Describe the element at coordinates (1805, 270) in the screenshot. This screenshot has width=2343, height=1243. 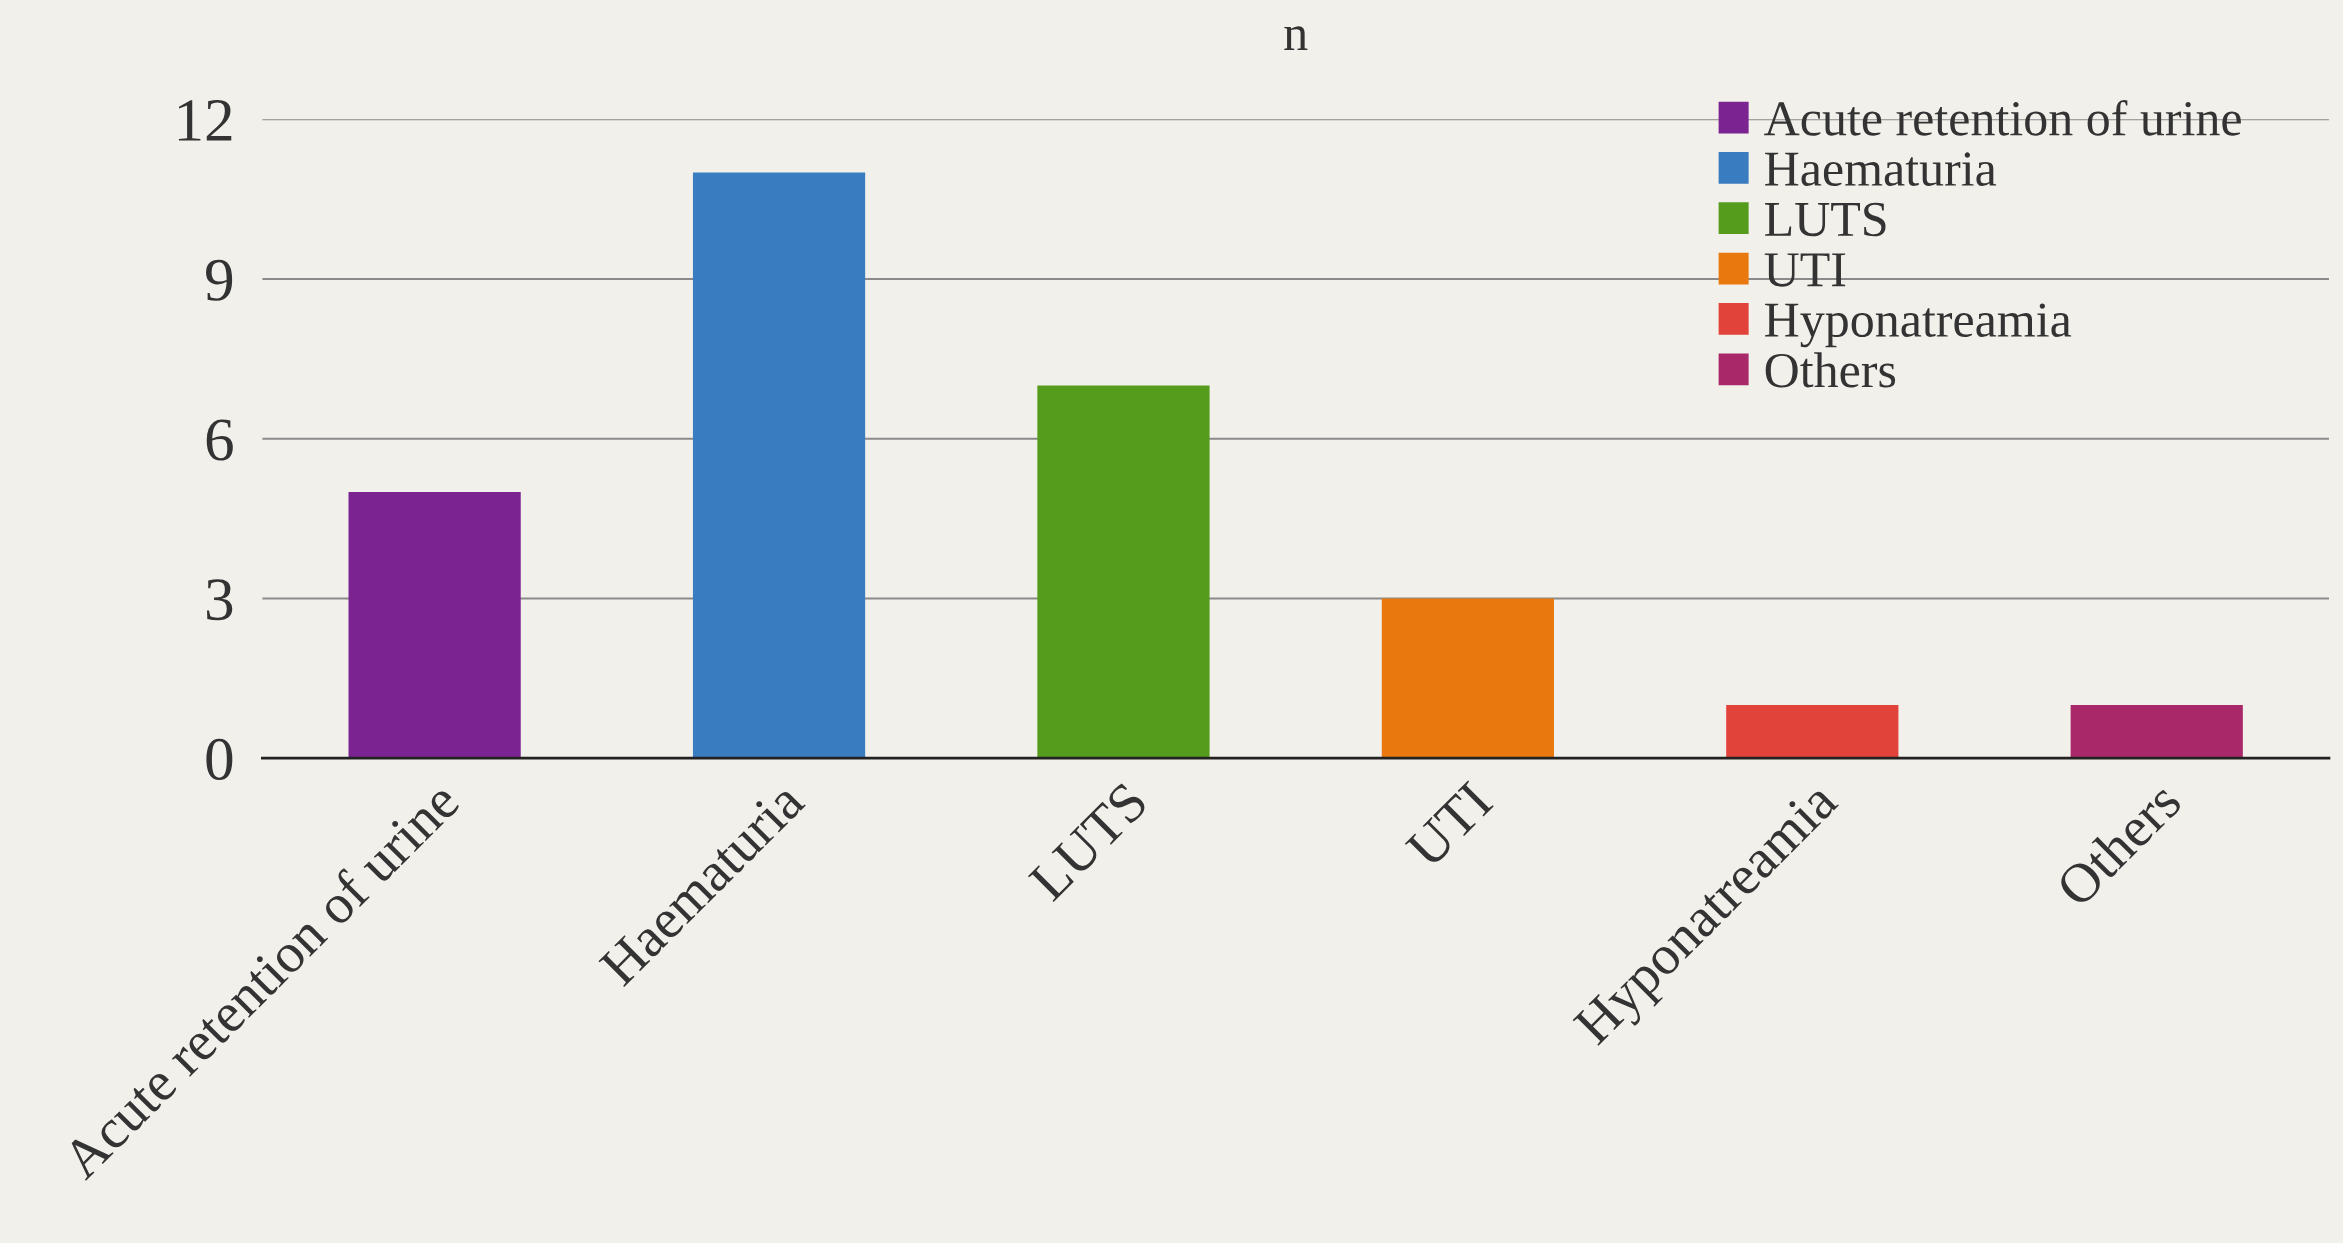
I see `legend-label: UTI` at that location.